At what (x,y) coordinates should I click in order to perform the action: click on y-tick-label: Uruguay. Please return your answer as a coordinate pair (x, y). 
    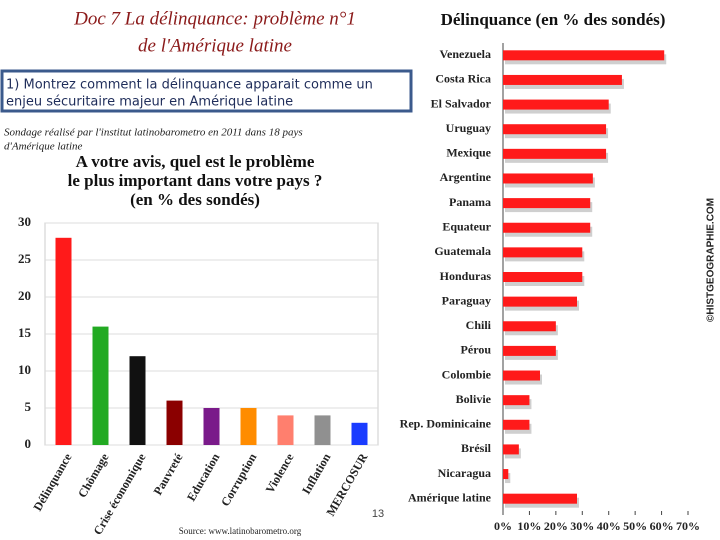
    Looking at the image, I should click on (468, 128).